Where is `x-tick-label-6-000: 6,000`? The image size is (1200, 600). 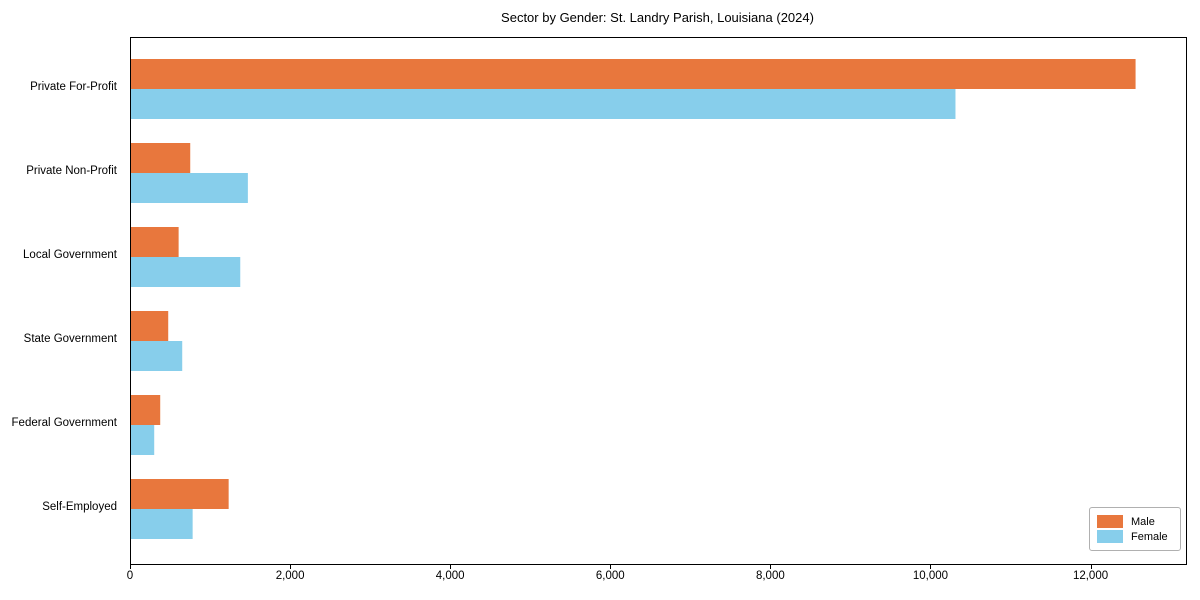
x-tick-label-6-000: 6,000 is located at coordinates (610, 576).